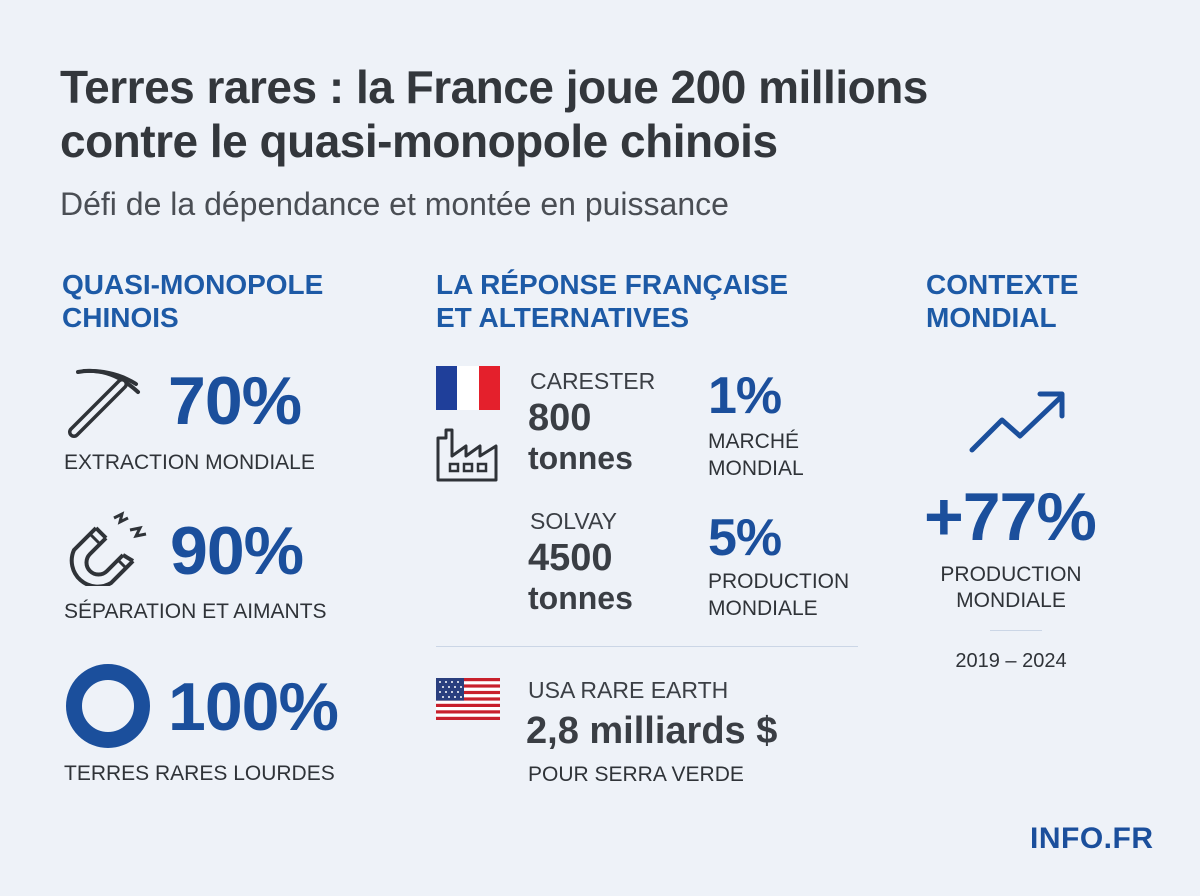 The height and width of the screenshot is (896, 1200). What do you see at coordinates (108, 706) in the screenshot?
I see `ring-icon` at bounding box center [108, 706].